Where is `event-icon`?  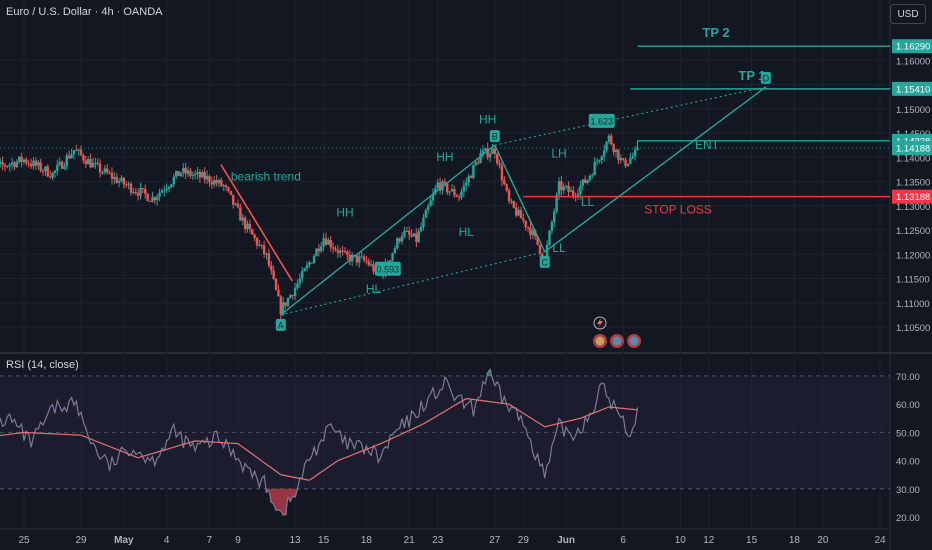
event-icon is located at coordinates (617, 341).